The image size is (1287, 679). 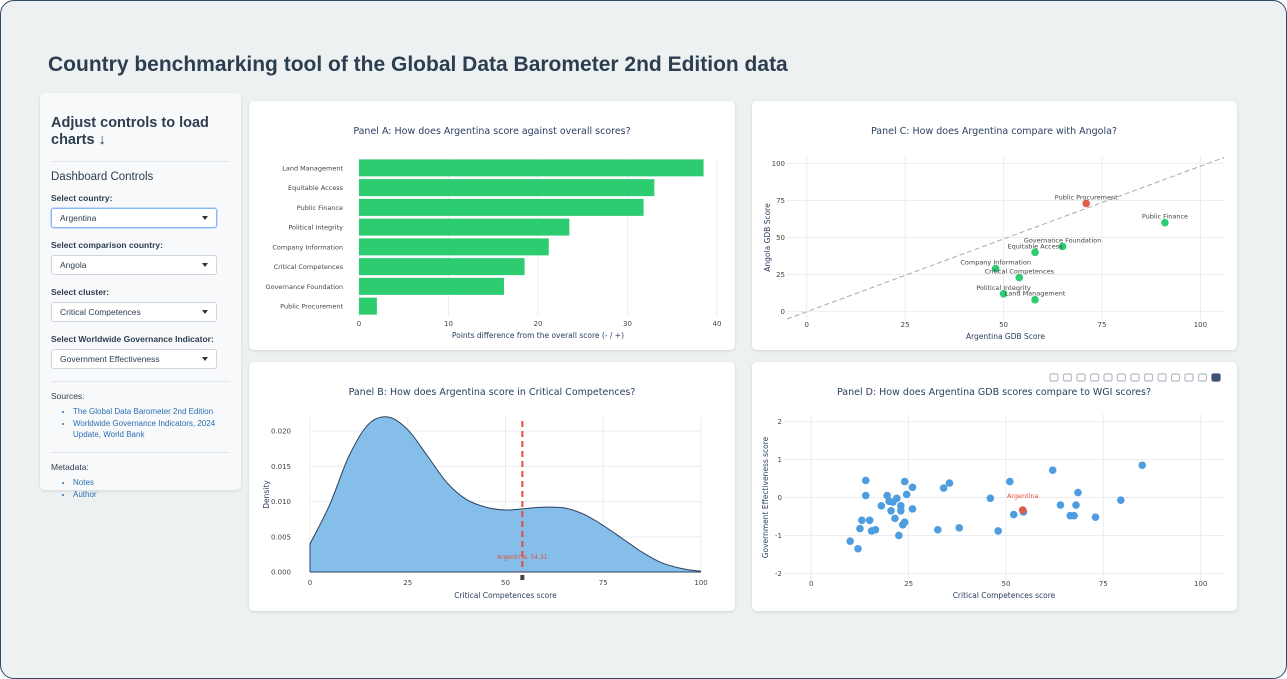 I want to click on notes-link: Notes, so click(x=83, y=482).